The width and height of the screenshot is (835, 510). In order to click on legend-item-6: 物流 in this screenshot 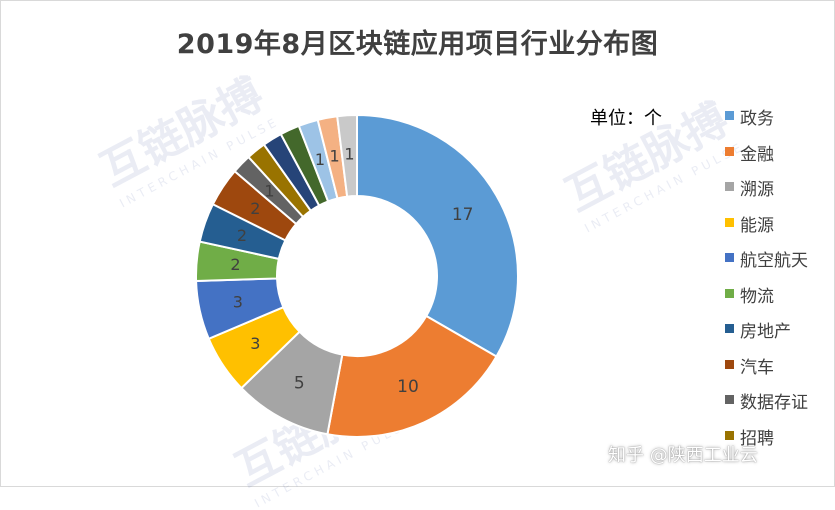, I will do `click(766, 300)`.